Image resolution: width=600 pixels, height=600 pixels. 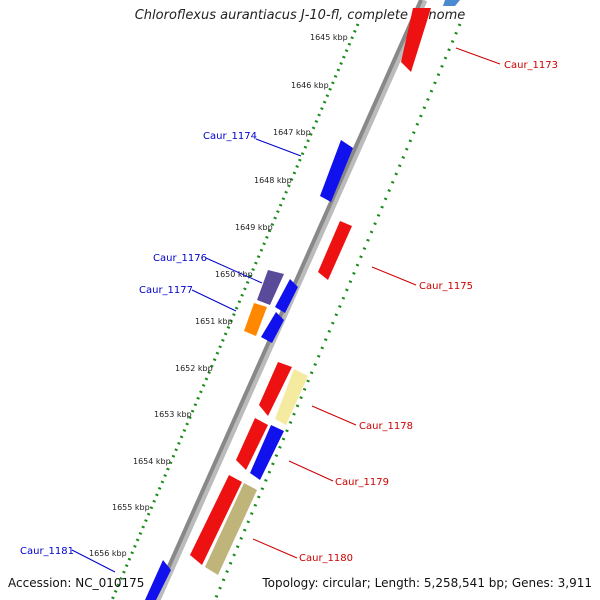 I want to click on gene-label-caur-1181: Caur_1181, so click(x=47, y=551).